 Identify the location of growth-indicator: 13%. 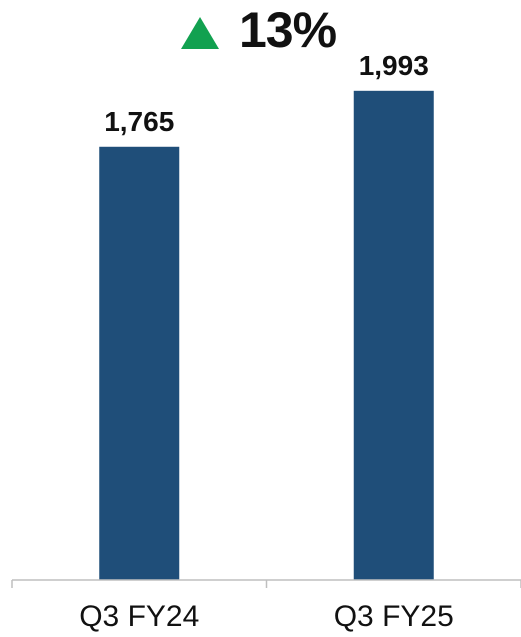
(259, 30).